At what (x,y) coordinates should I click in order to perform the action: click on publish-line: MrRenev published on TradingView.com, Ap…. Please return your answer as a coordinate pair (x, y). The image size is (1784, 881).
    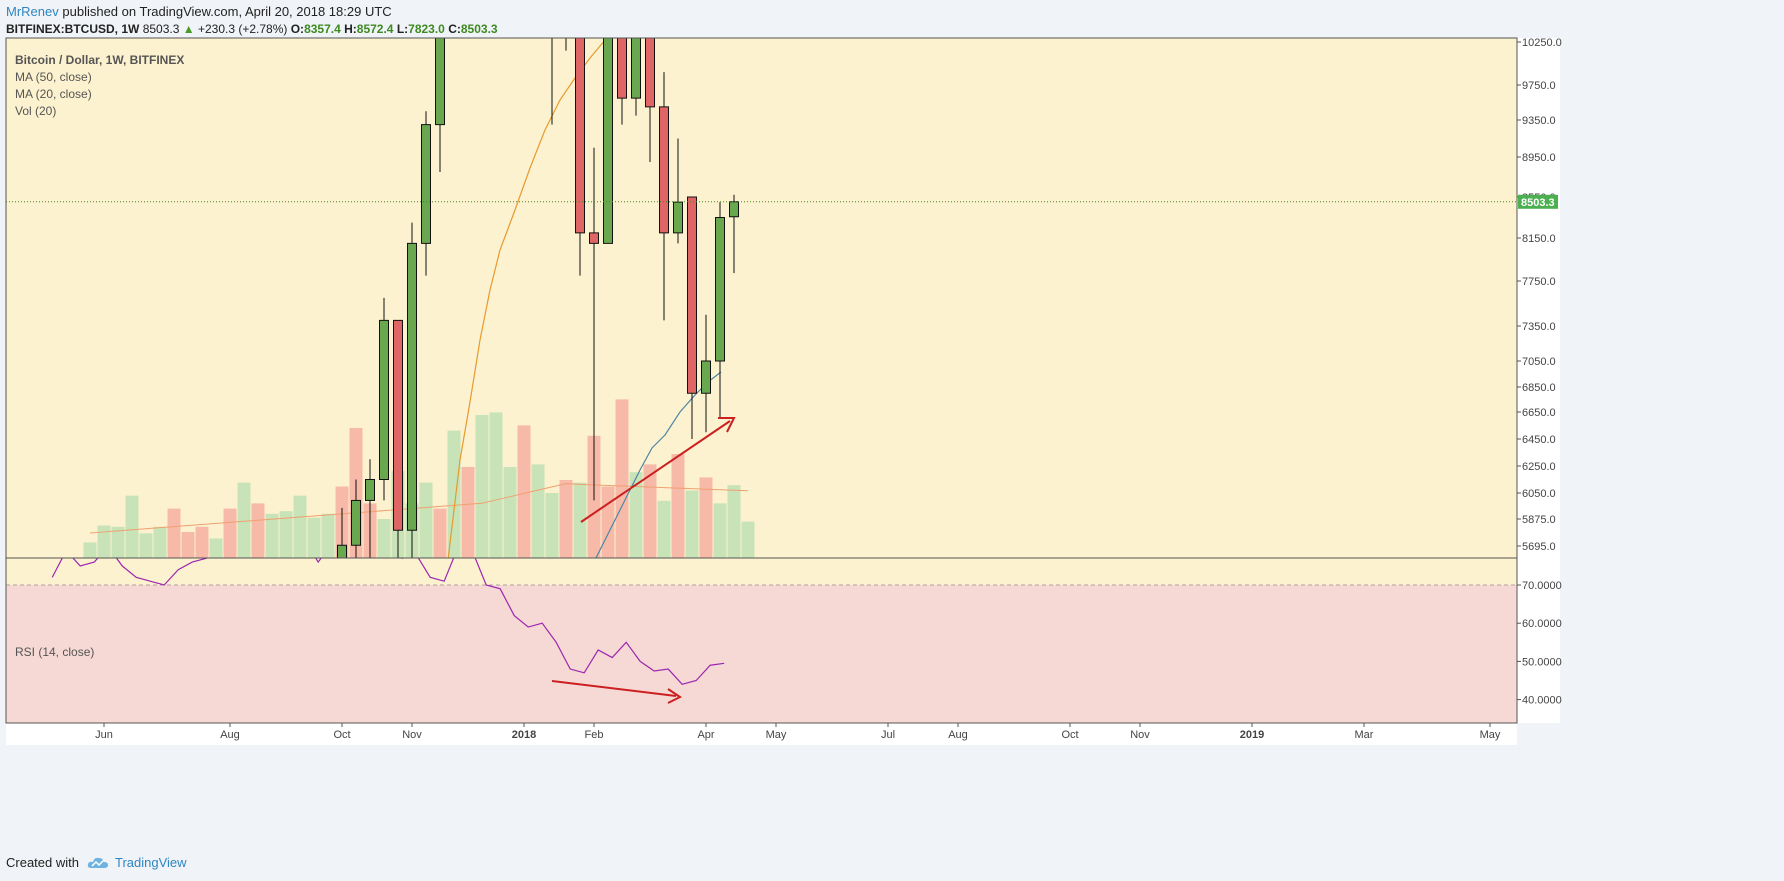
    Looking at the image, I should click on (199, 11).